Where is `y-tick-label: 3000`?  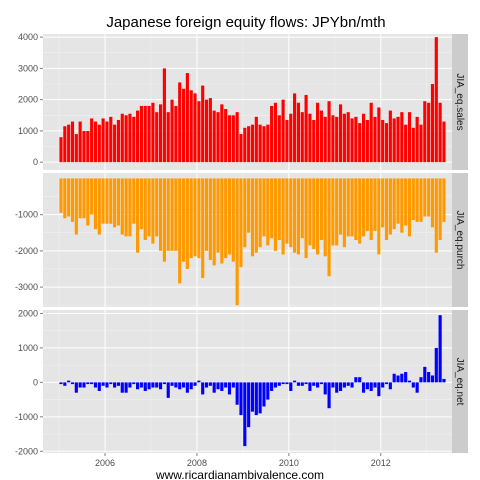 y-tick-label: 3000 is located at coordinates (28, 68).